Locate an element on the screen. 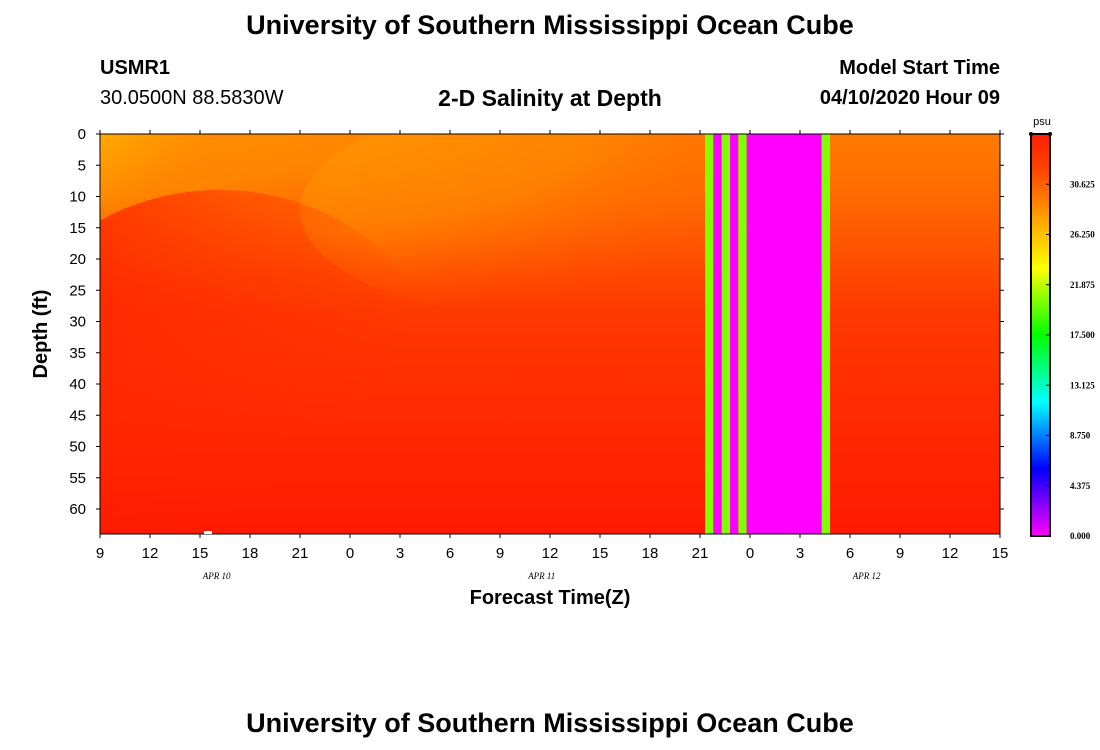 The image size is (1100, 750). y-tick-label-35: 35 is located at coordinates (77, 353).